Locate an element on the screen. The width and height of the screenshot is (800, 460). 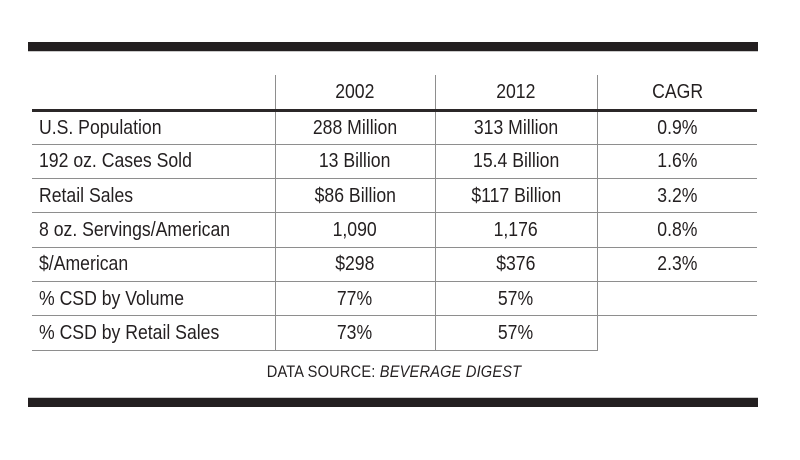
cell-2012: 1,176 is located at coordinates (515, 230).